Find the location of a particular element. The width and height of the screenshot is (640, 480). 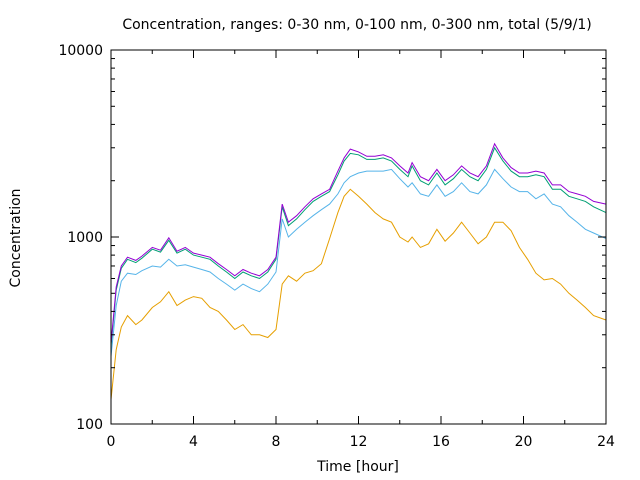

y-tick-label: 1000 is located at coordinates (85, 238).